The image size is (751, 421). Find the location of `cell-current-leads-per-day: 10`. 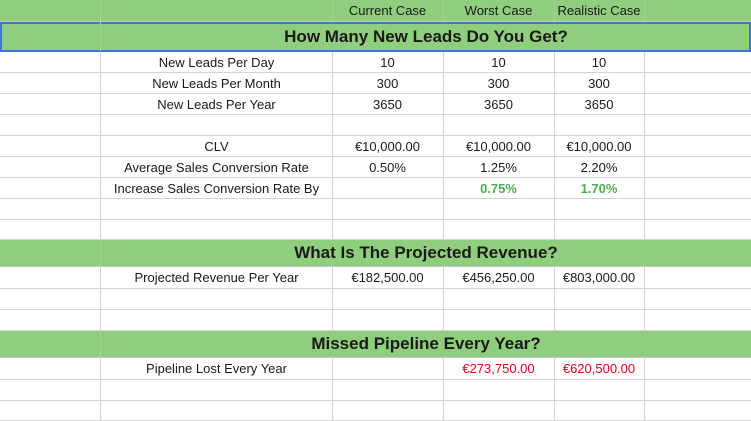

cell-current-leads-per-day: 10 is located at coordinates (387, 62).